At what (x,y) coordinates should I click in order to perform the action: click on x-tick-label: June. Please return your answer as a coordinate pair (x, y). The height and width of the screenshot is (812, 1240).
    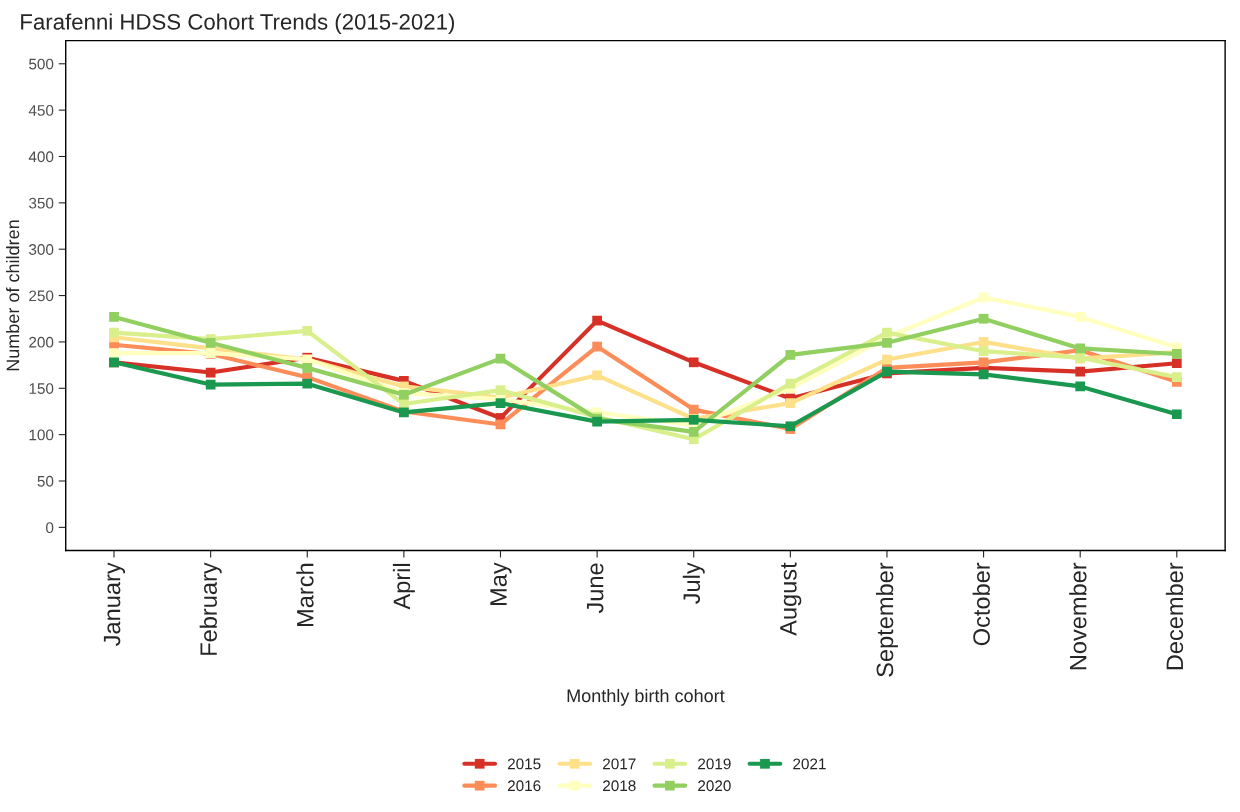
    Looking at the image, I should click on (595, 588).